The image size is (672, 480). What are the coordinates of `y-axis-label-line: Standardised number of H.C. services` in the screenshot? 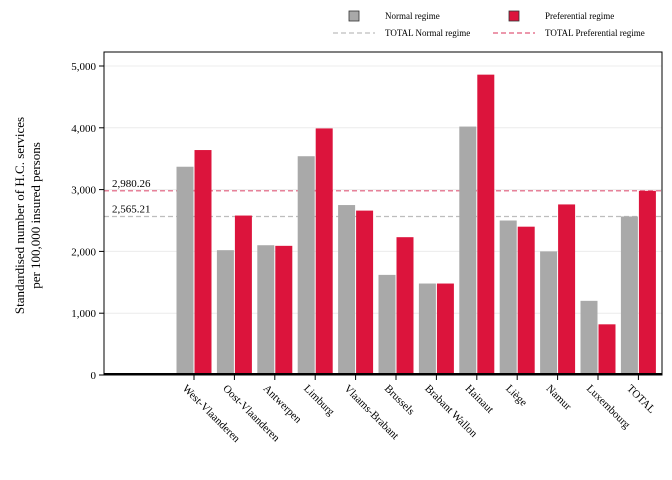 It's located at (19, 215).